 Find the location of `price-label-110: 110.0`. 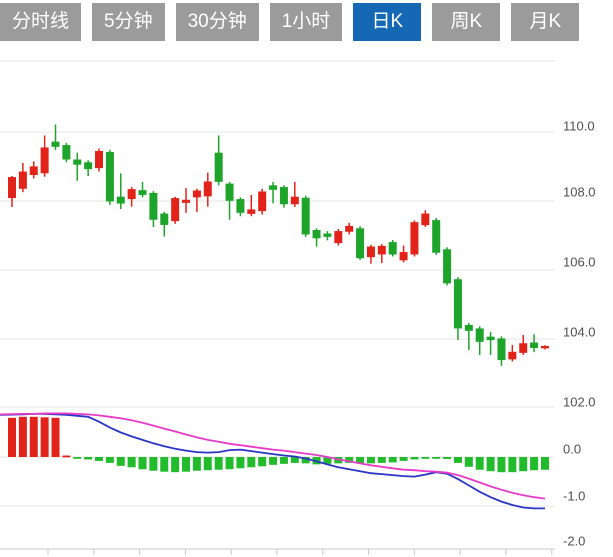

price-label-110: 110.0 is located at coordinates (579, 125).